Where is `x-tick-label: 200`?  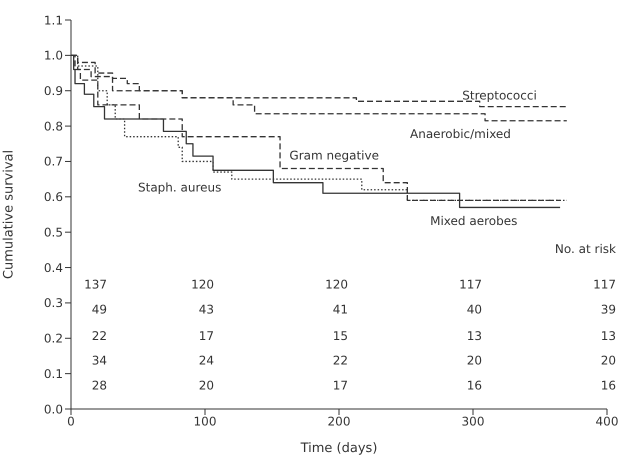
x-tick-label: 200 is located at coordinates (339, 421).